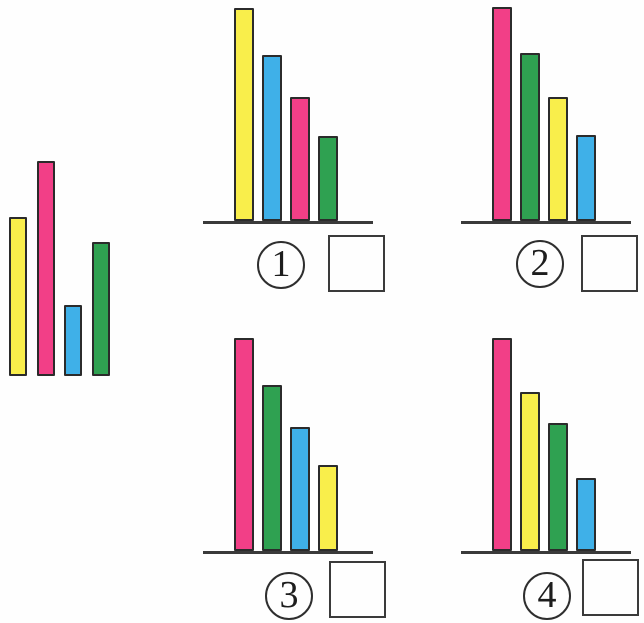 Image resolution: width=644 pixels, height=623 pixels. What do you see at coordinates (64, 268) in the screenshot?
I see `reference-bar-chart` at bounding box center [64, 268].